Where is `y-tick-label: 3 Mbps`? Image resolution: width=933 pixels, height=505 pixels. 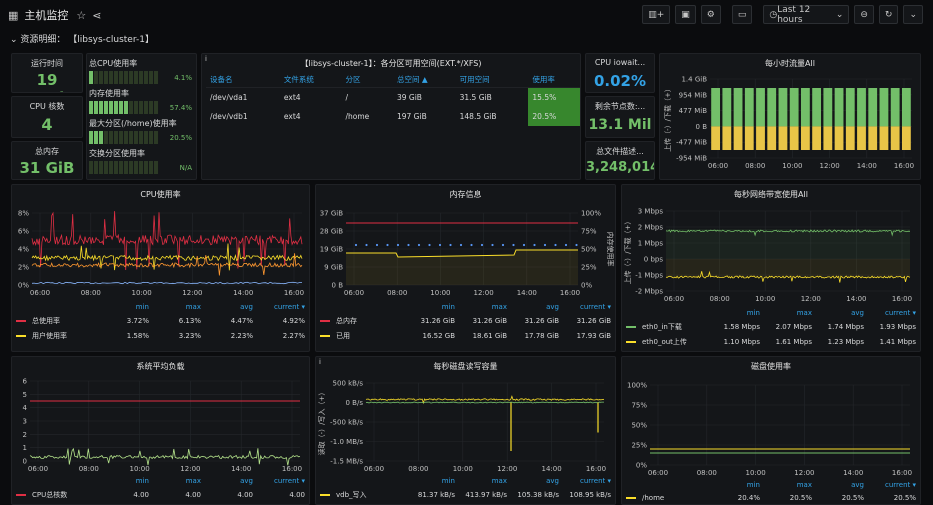
y-tick-label: 3 Mbps is located at coordinates (651, 212).